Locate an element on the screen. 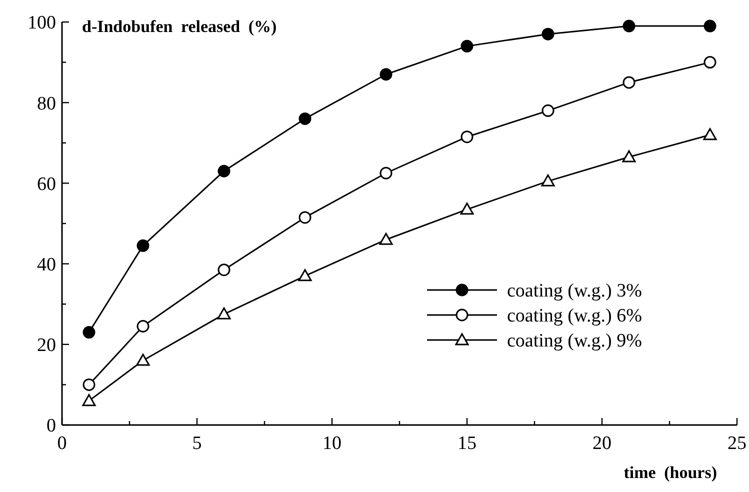 The image size is (749, 492). x-tick-label: 25 is located at coordinates (737, 443).